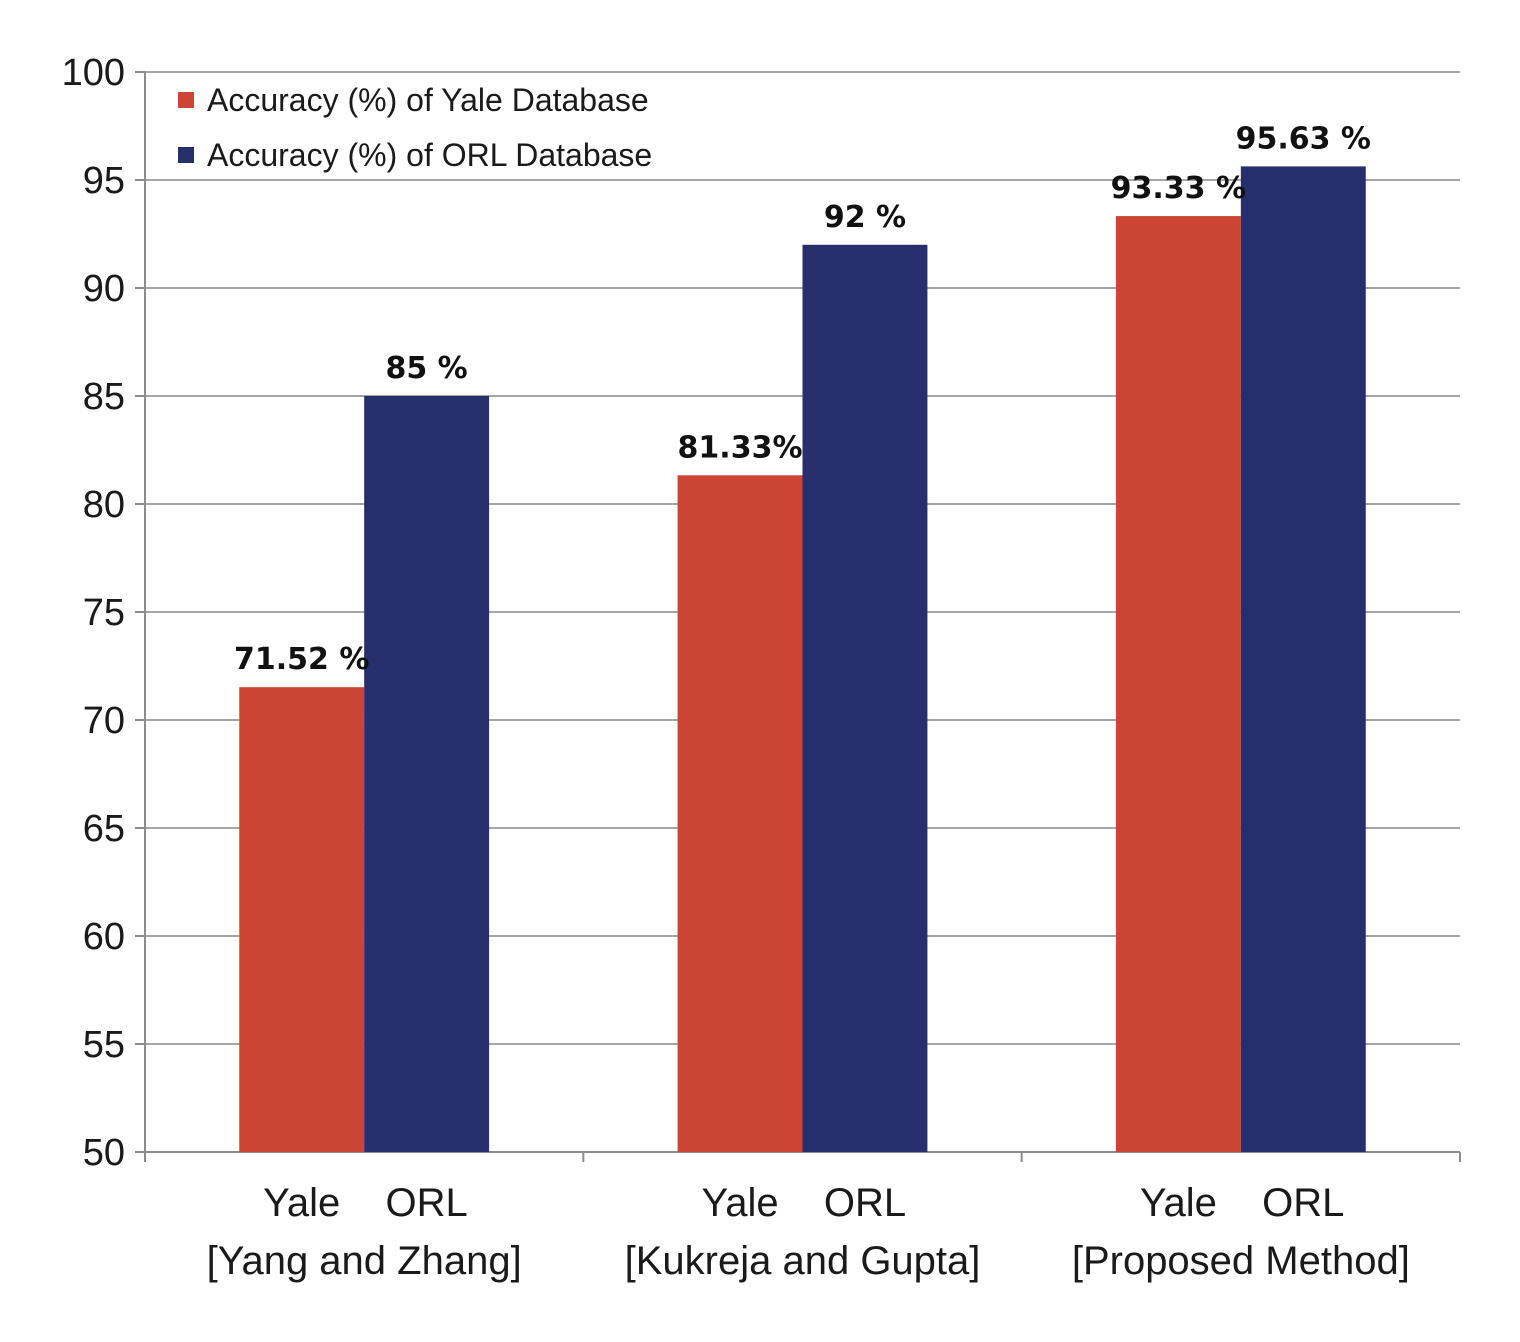 The height and width of the screenshot is (1342, 1520). What do you see at coordinates (93, 73) in the screenshot?
I see `y-tick-label: 100` at bounding box center [93, 73].